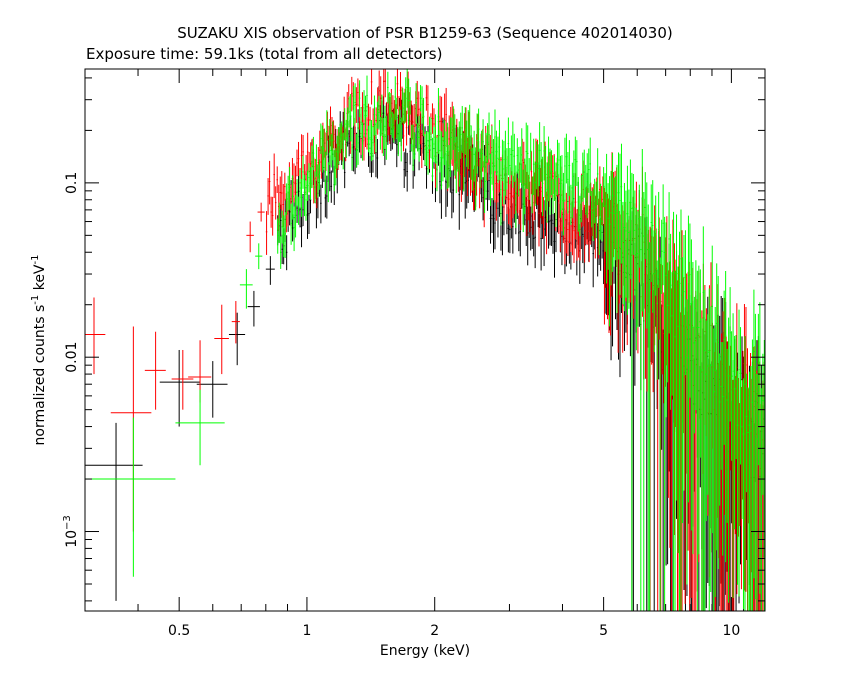  Describe the element at coordinates (425, 651) in the screenshot. I see `x-axis-label: Energy (keV)` at that location.